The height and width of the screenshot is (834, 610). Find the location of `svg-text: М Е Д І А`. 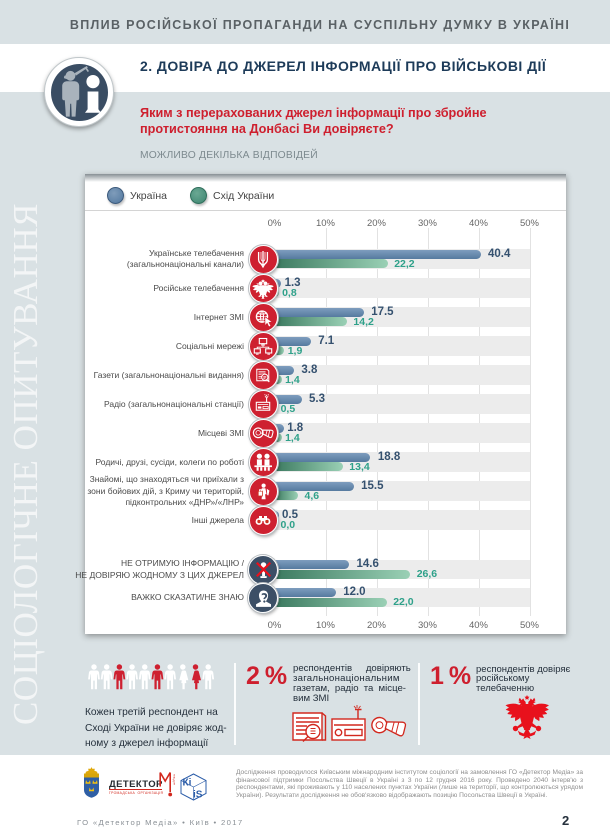

svg-text: М Е Д І А is located at coordinates (174, 780).